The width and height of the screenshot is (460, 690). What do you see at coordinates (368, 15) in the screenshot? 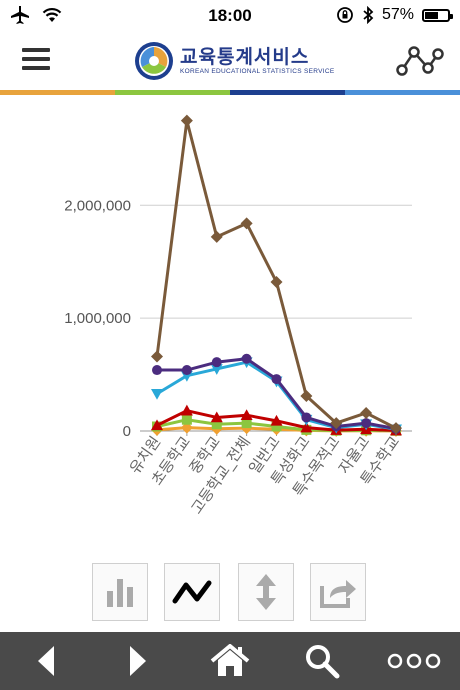
I see `bluetooth-icon` at bounding box center [368, 15].